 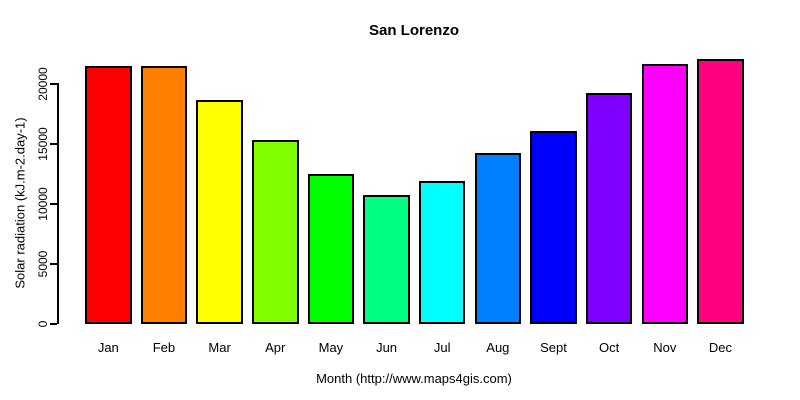 I want to click on y-tick-label: 0, so click(x=43, y=323).